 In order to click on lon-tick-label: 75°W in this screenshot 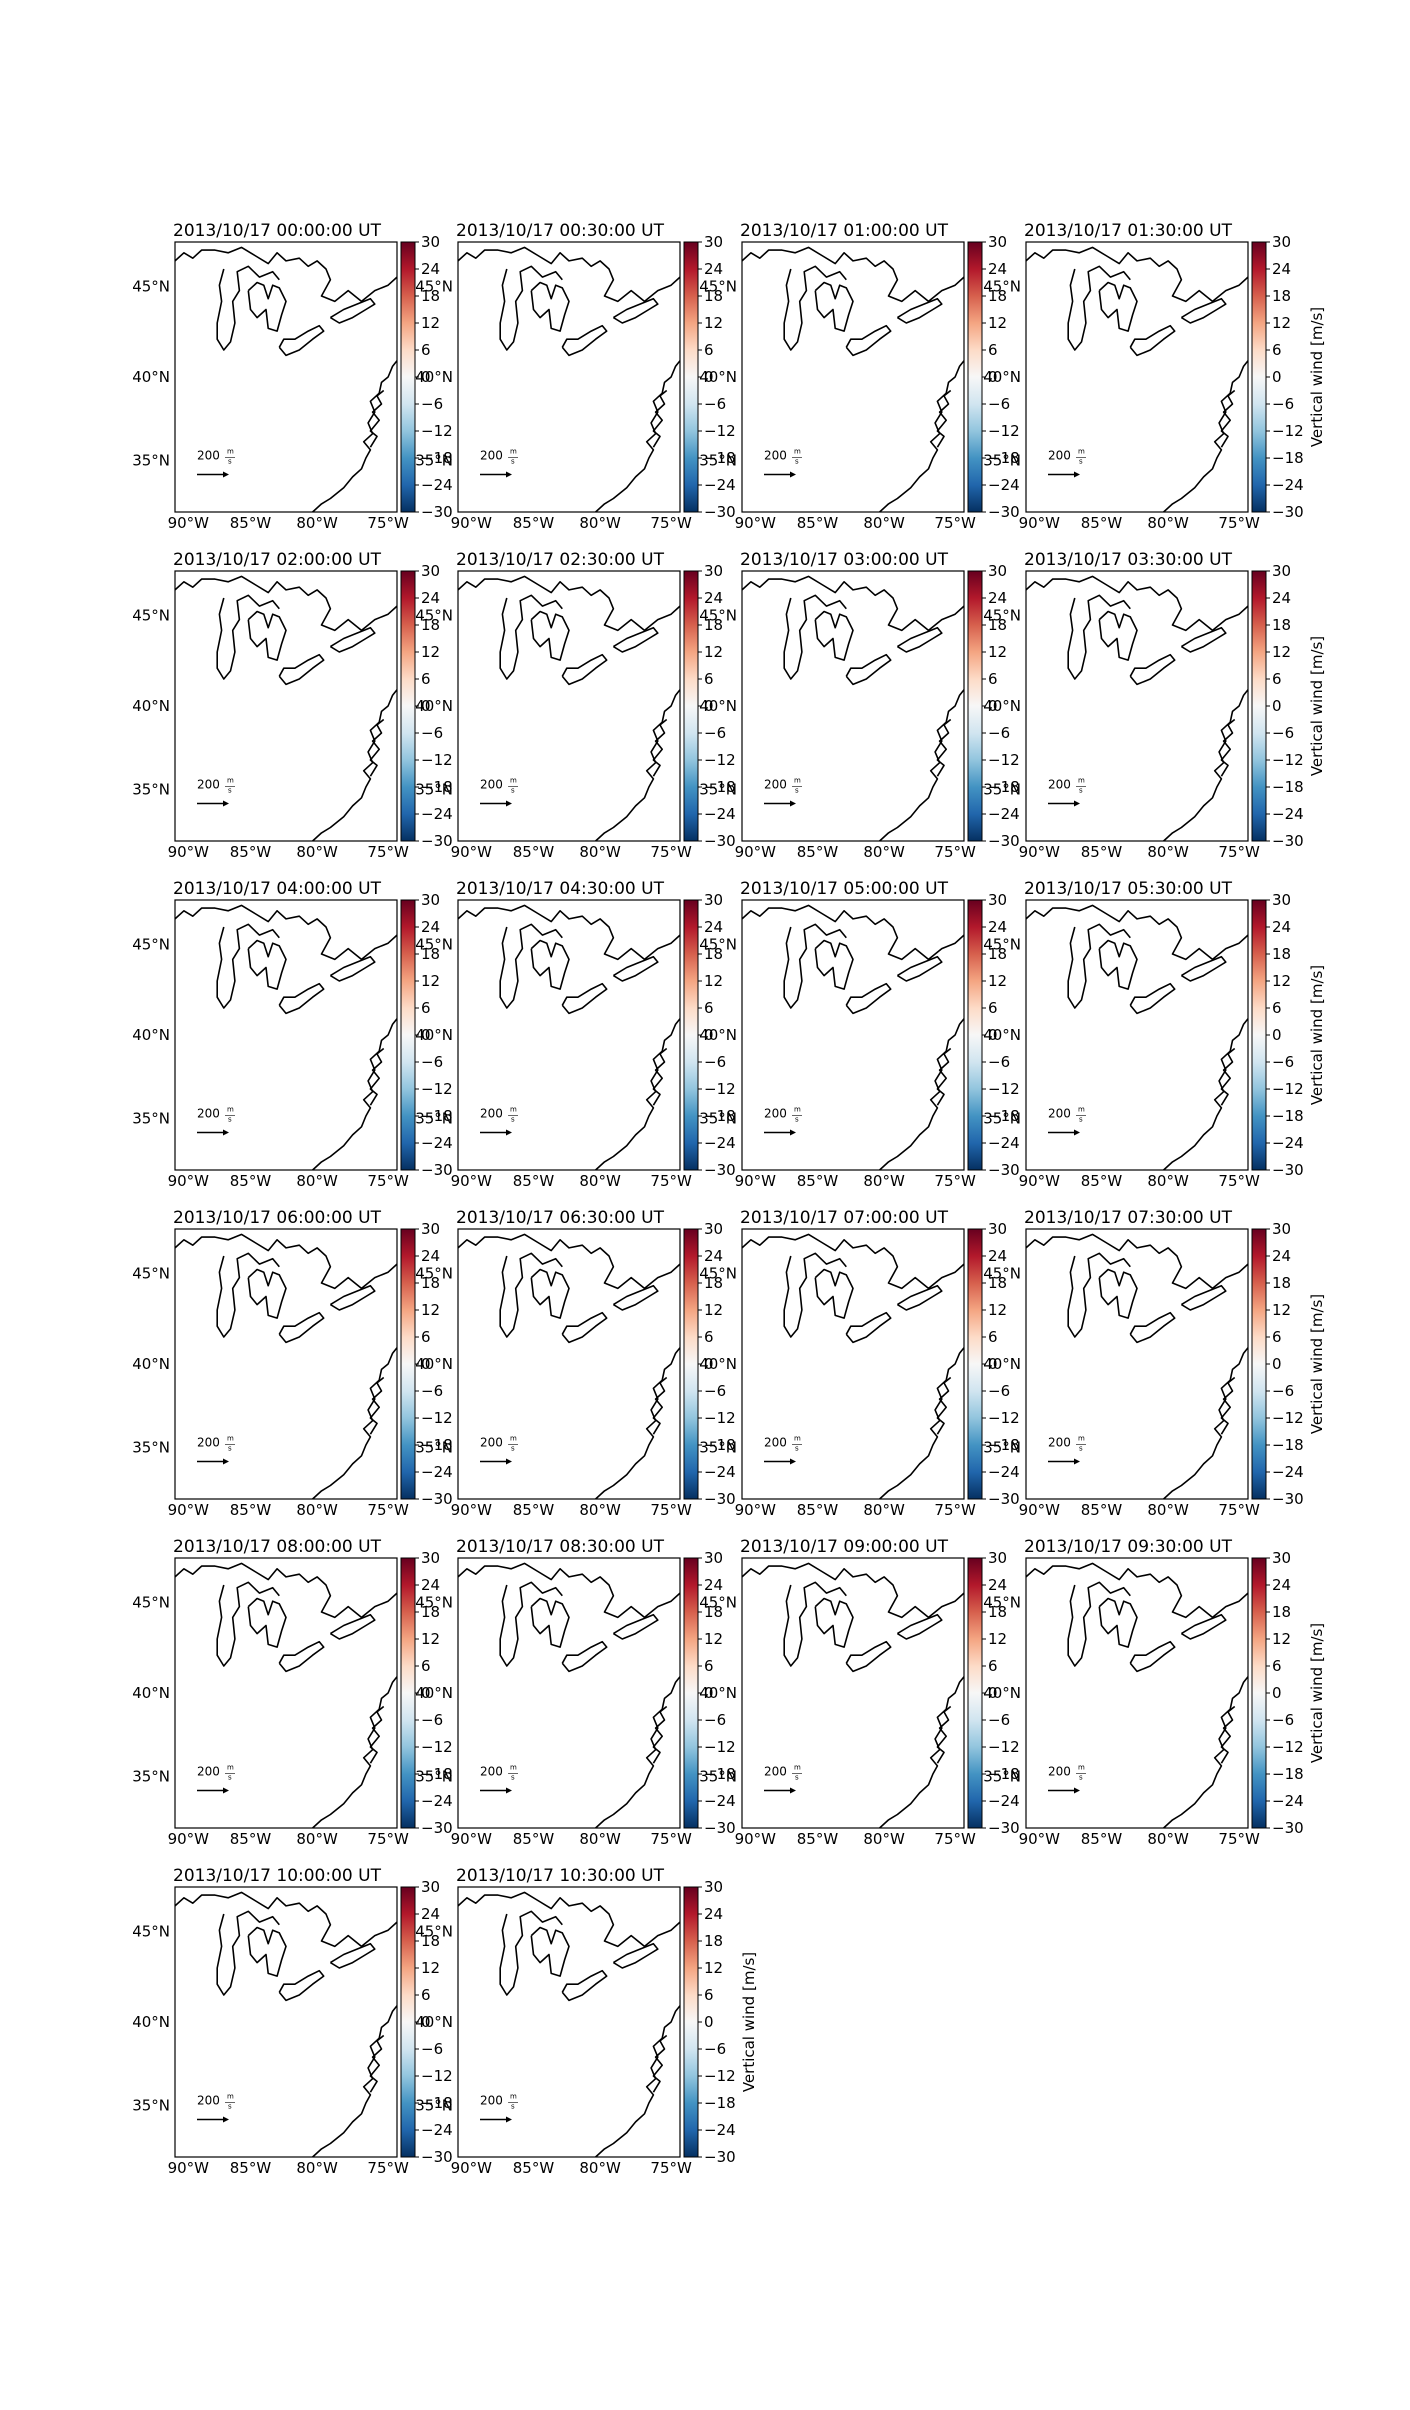, I will do `click(1239, 1839)`.